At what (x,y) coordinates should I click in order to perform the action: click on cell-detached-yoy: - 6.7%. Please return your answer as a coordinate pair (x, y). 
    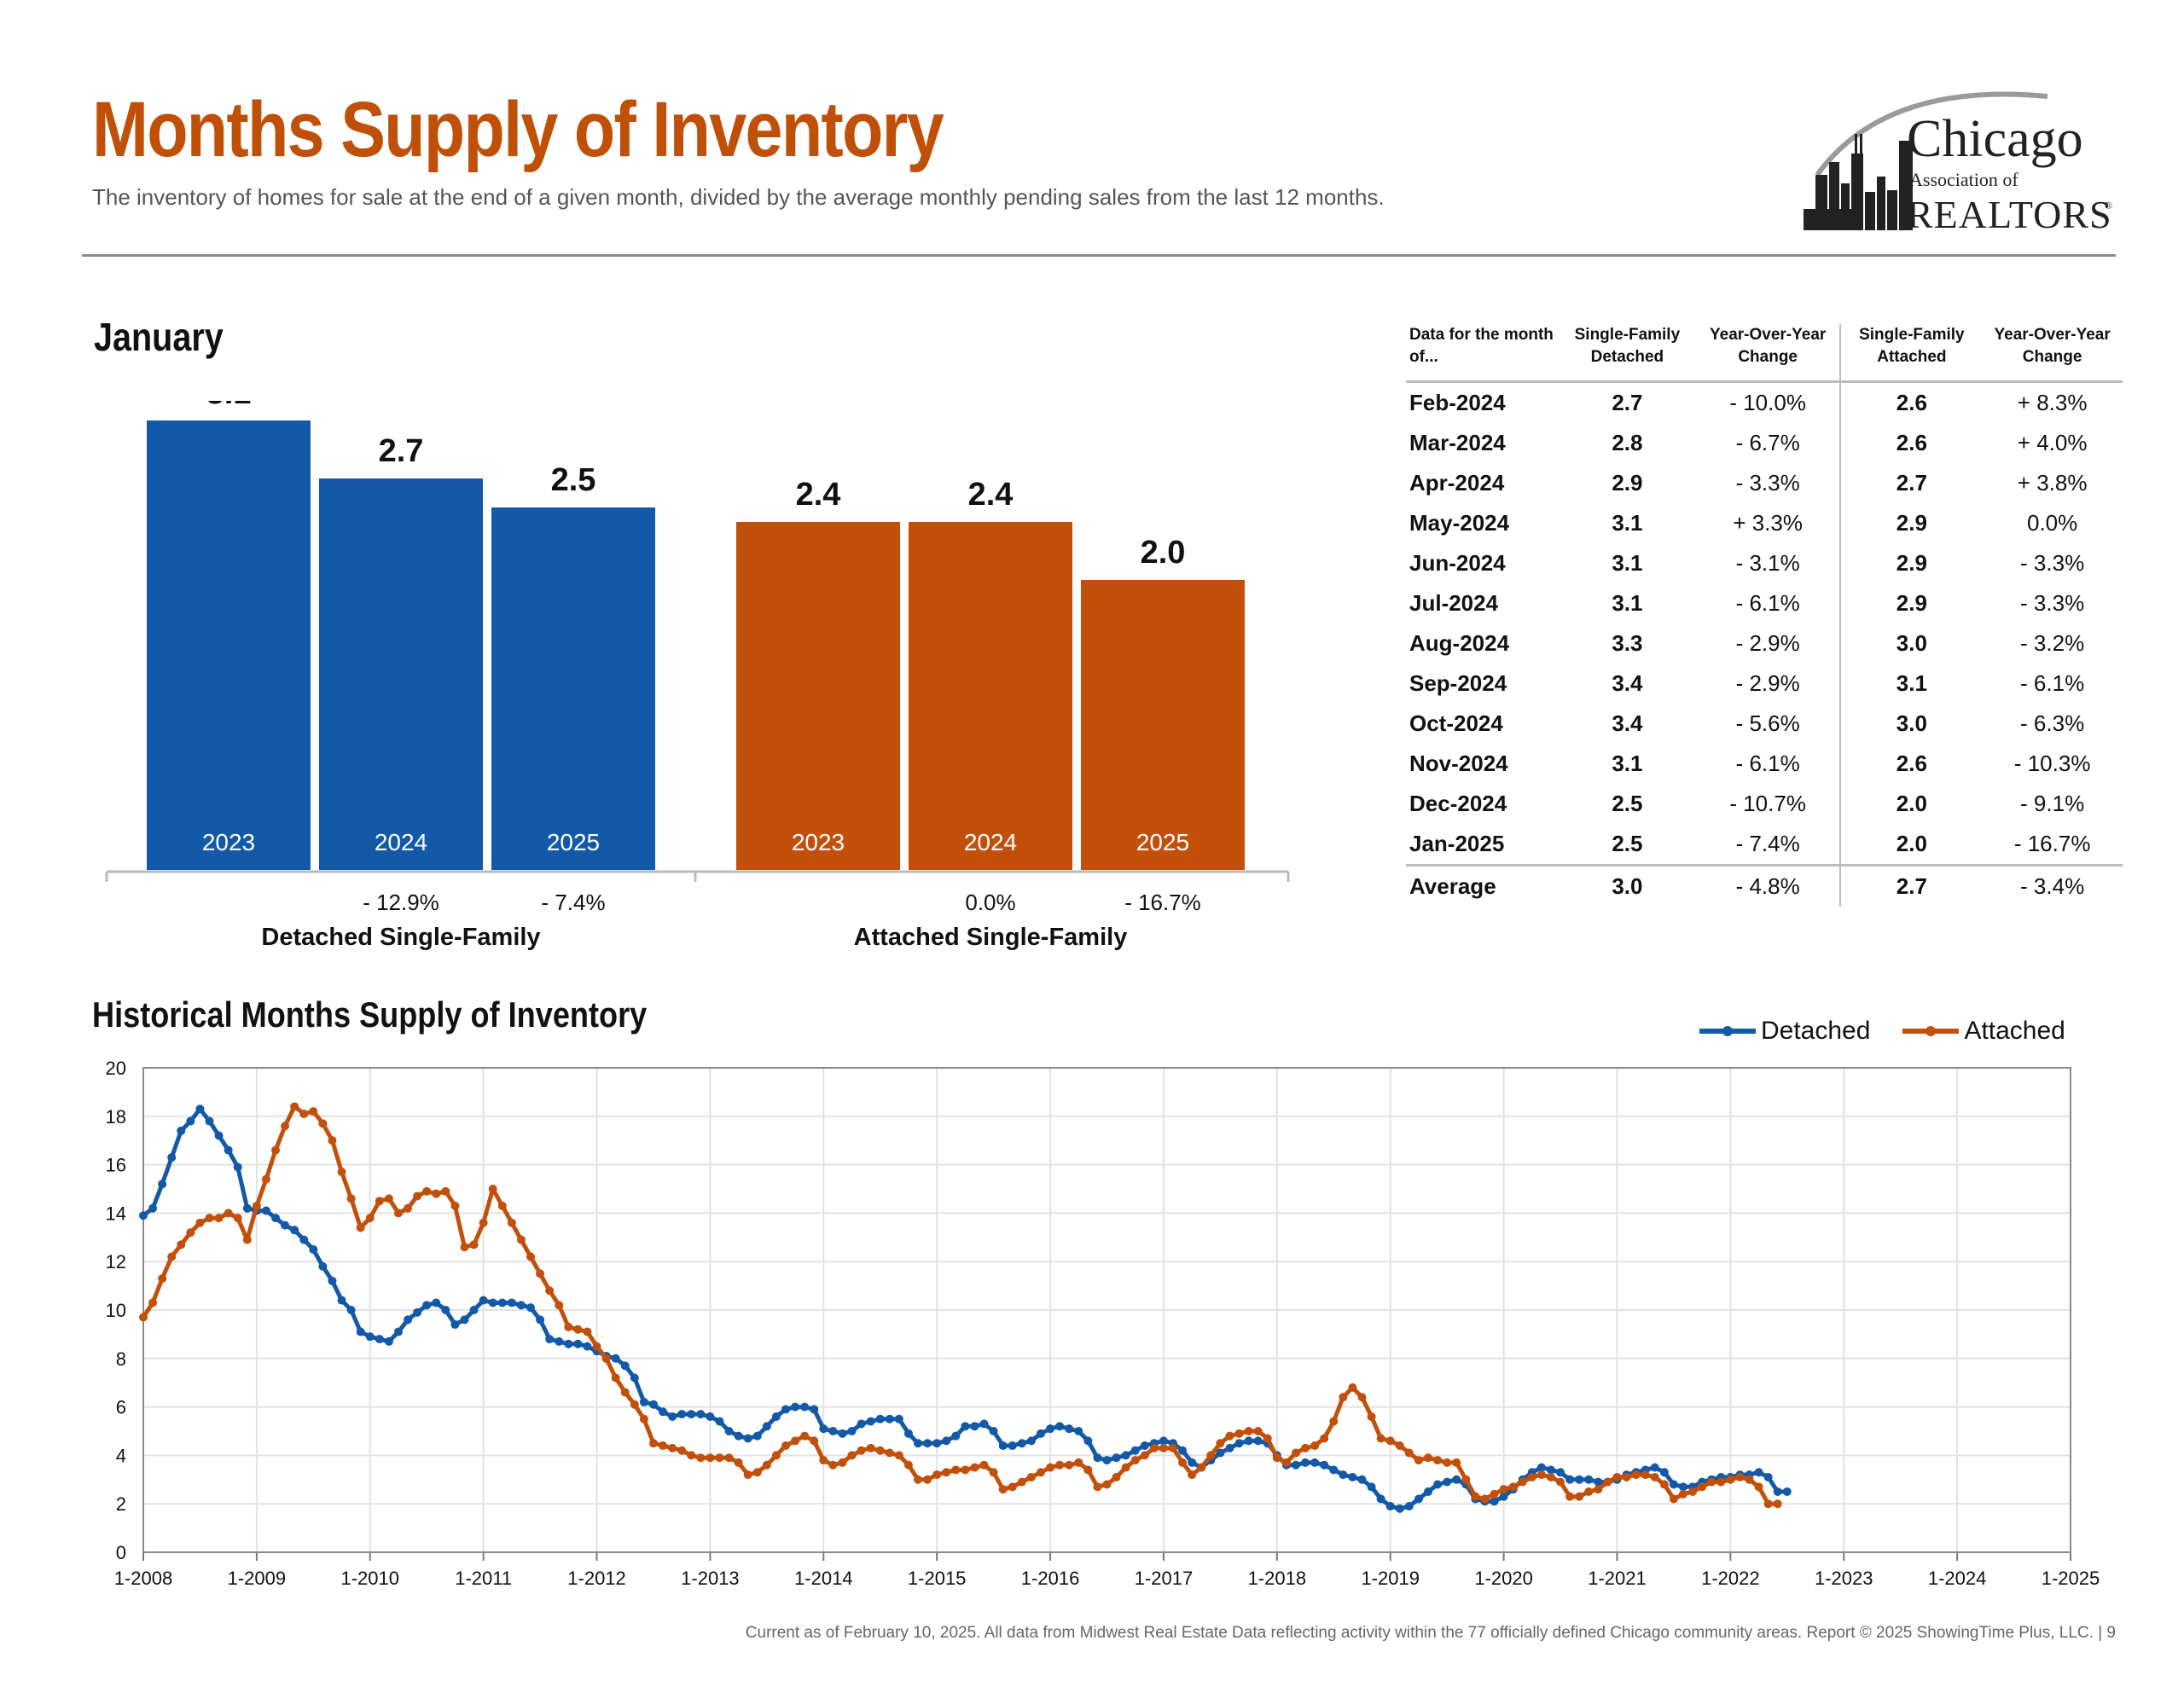
    Looking at the image, I should click on (1768, 443).